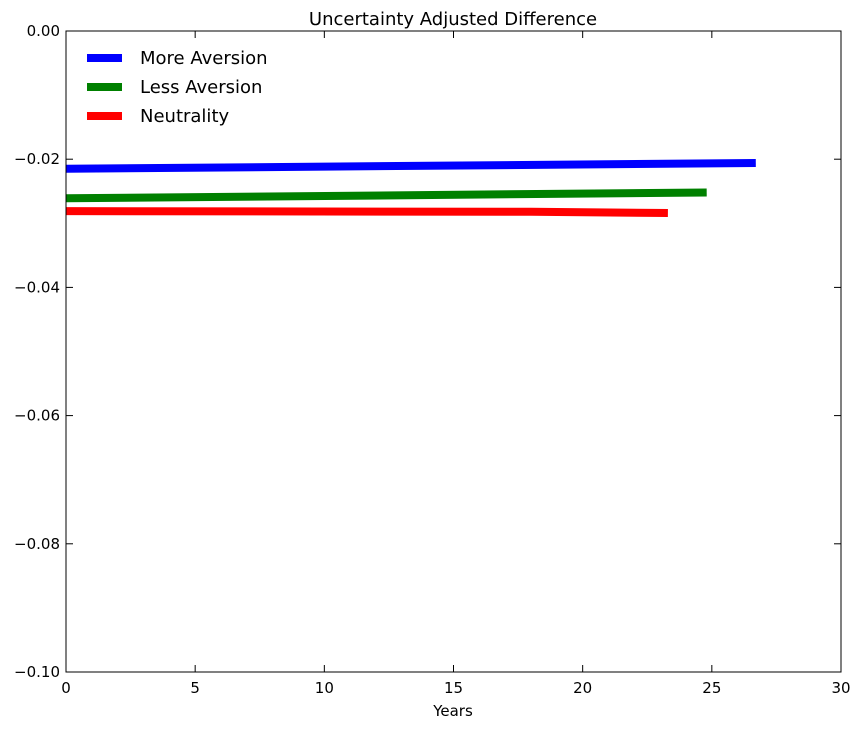  Describe the element at coordinates (37, 287) in the screenshot. I see `y-tick-label: −0.04` at that location.